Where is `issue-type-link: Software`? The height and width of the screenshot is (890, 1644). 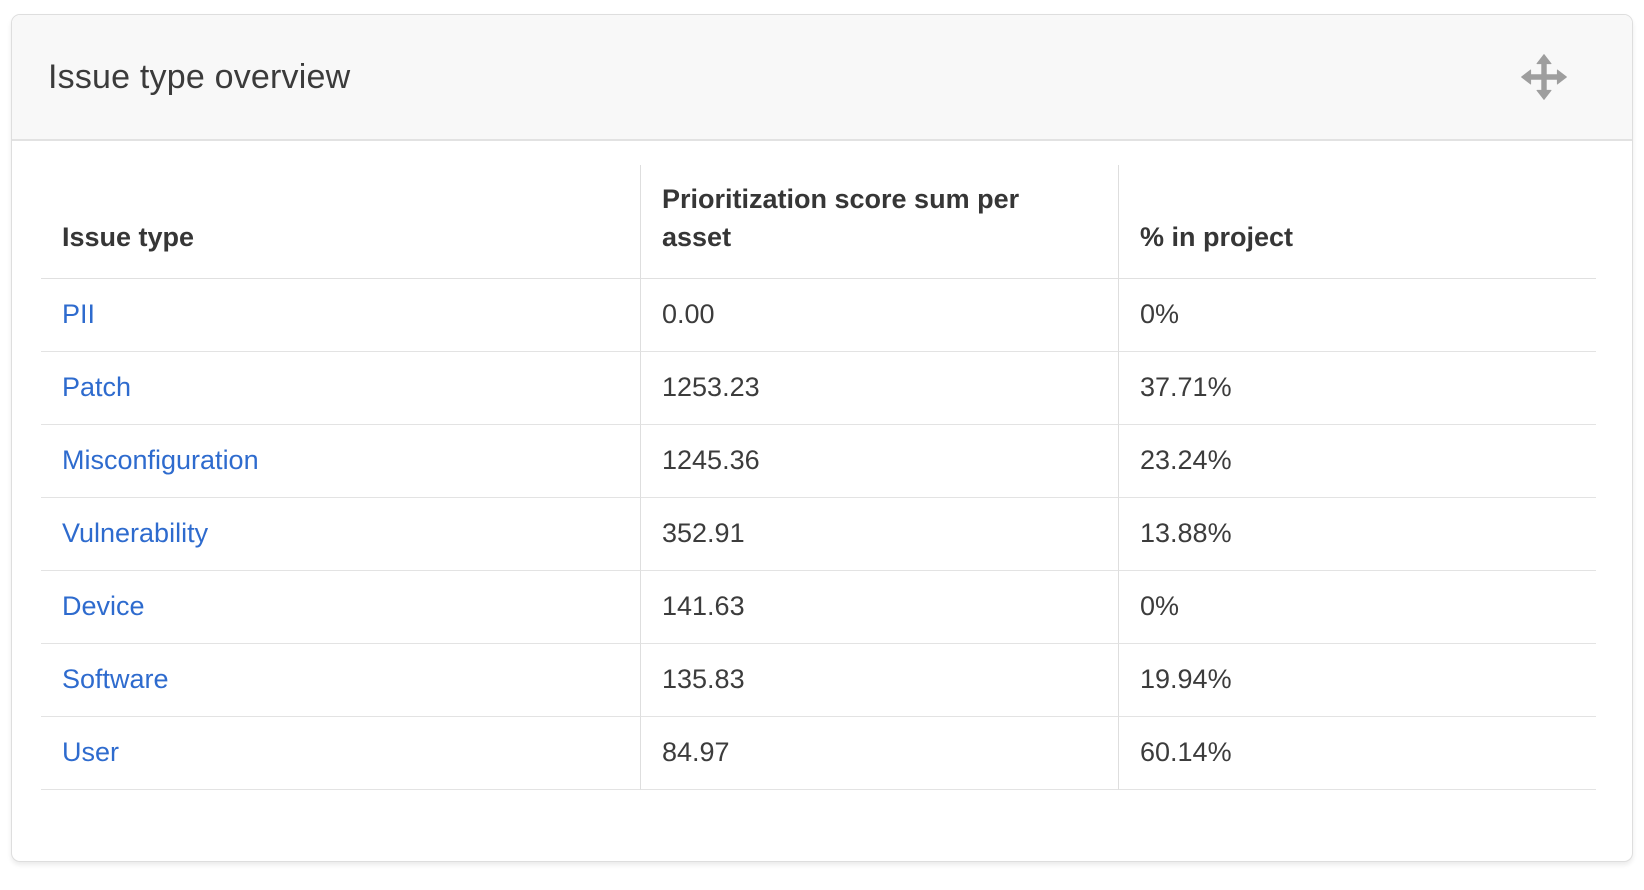 issue-type-link: Software is located at coordinates (115, 679).